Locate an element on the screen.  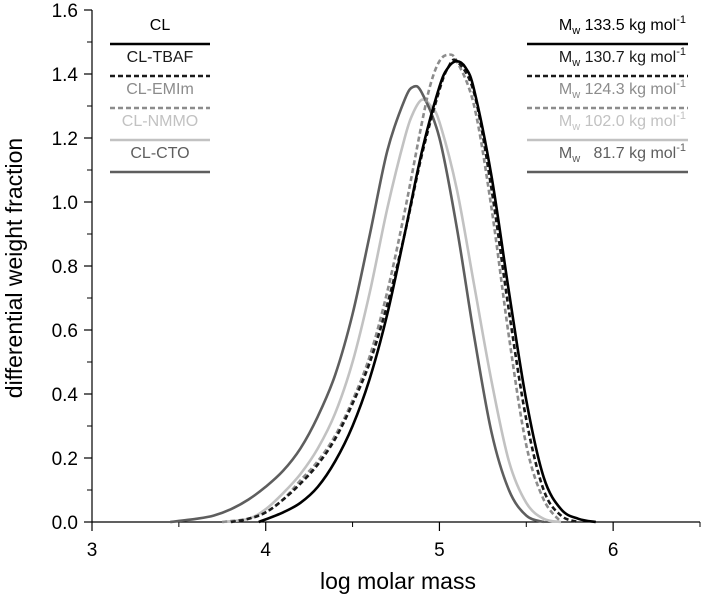
mw-label: Mw 102.0 kg mol-1 is located at coordinates (622, 121).